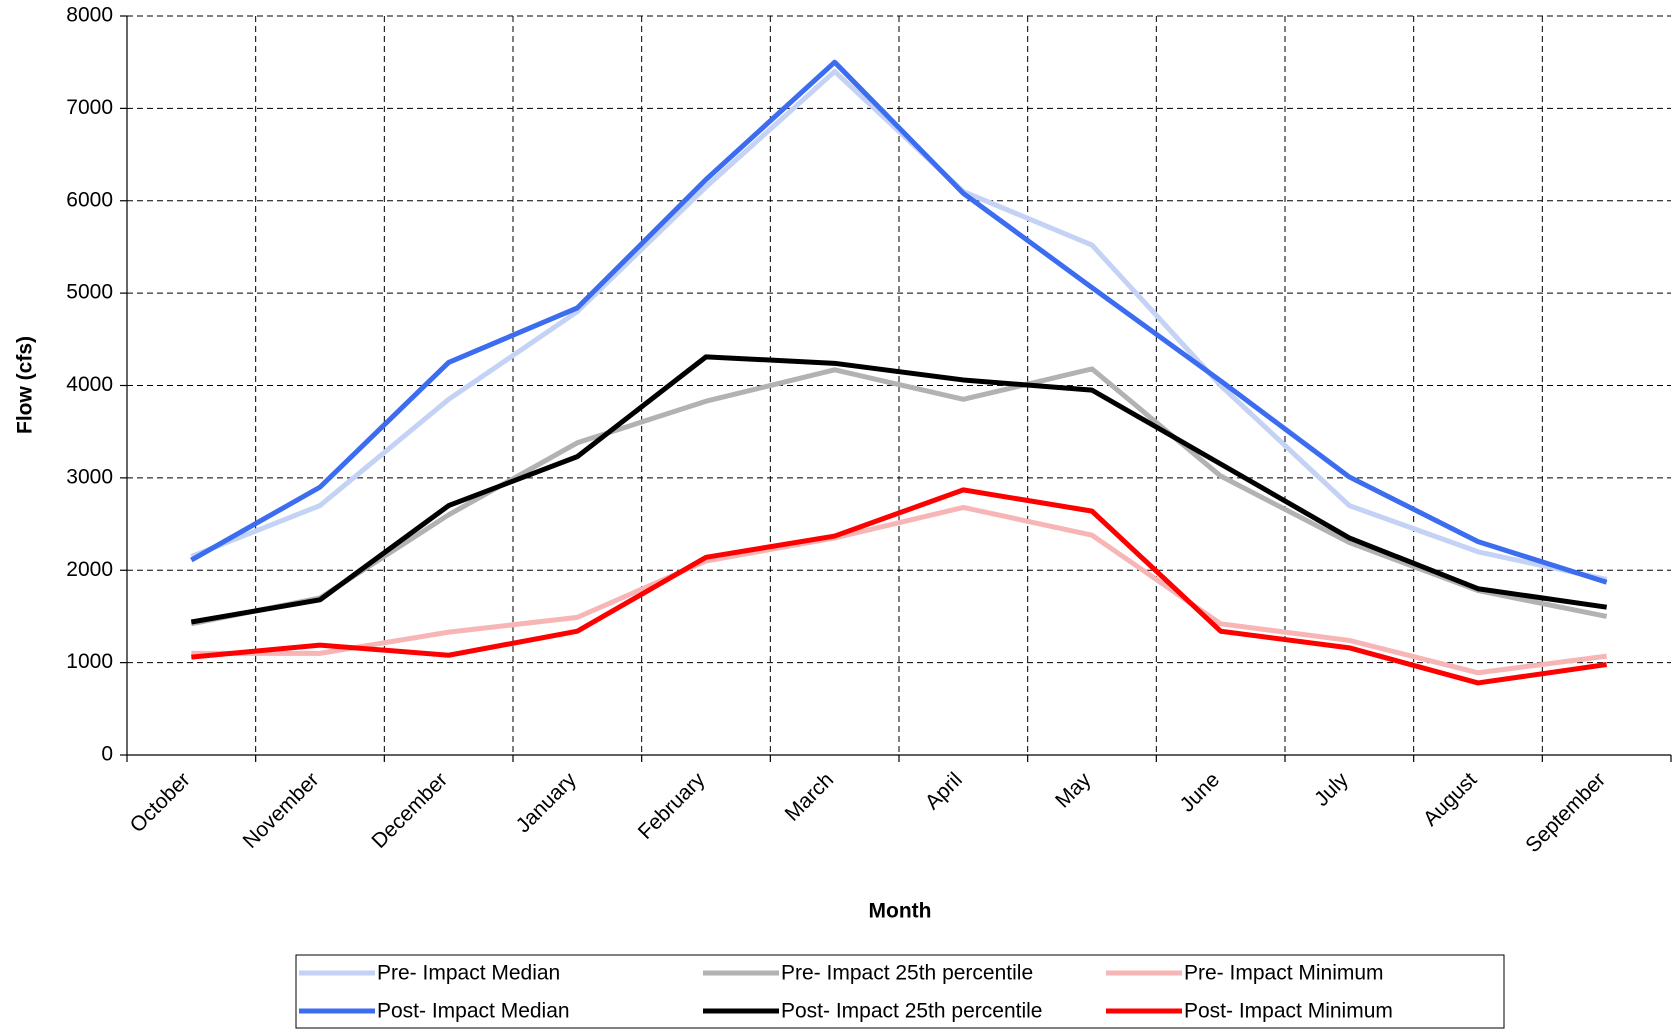 The height and width of the screenshot is (1034, 1679). I want to click on x-tick-label: December, so click(409, 810).